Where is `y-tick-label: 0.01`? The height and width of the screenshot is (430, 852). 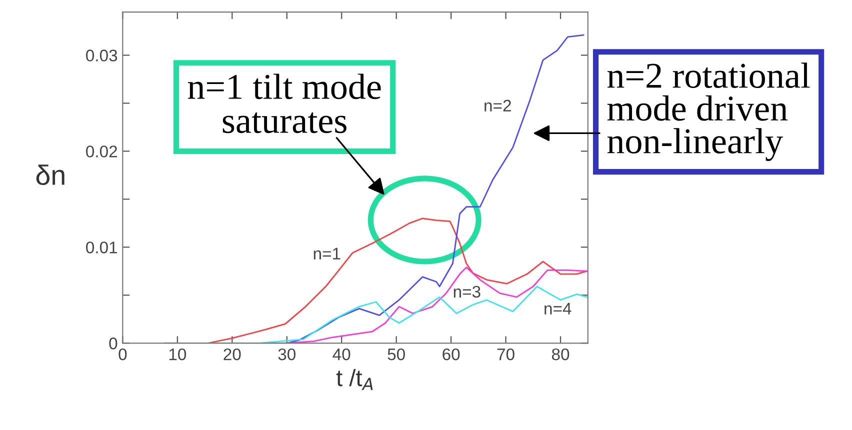
y-tick-label: 0.01 is located at coordinates (102, 248).